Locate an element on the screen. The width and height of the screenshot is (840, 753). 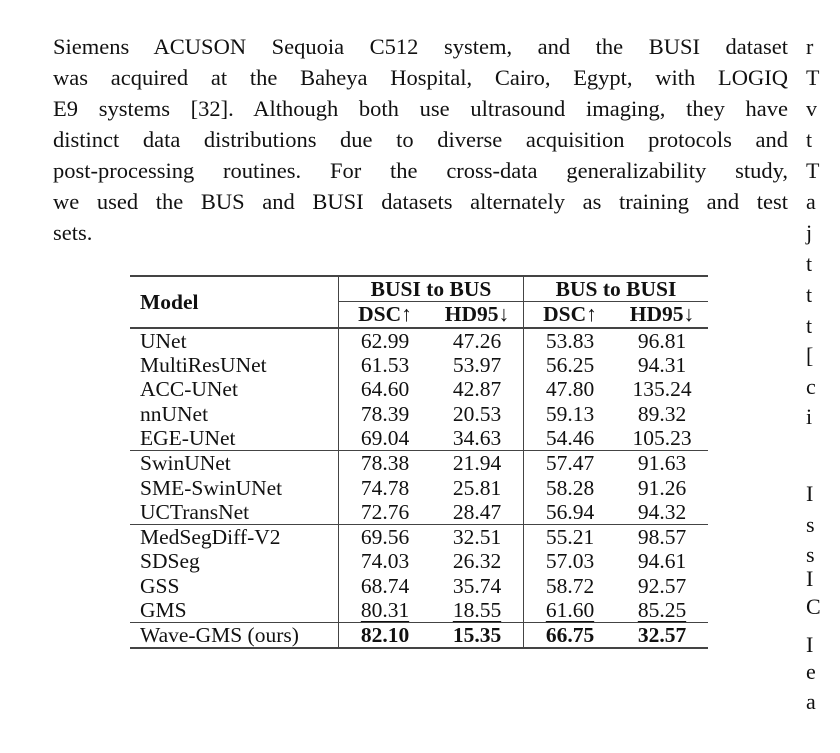
model-name: MedSegDiff-V2 is located at coordinates (234, 536).